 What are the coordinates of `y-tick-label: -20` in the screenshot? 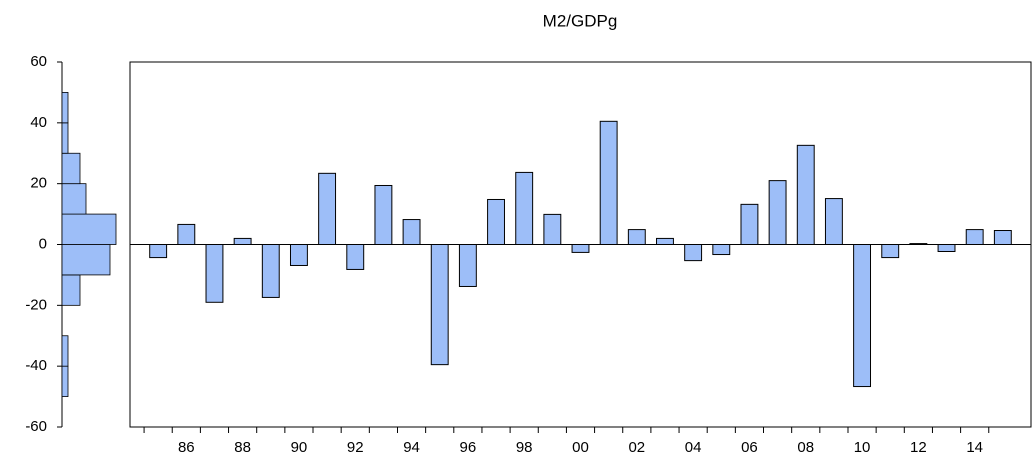 It's located at (36, 304).